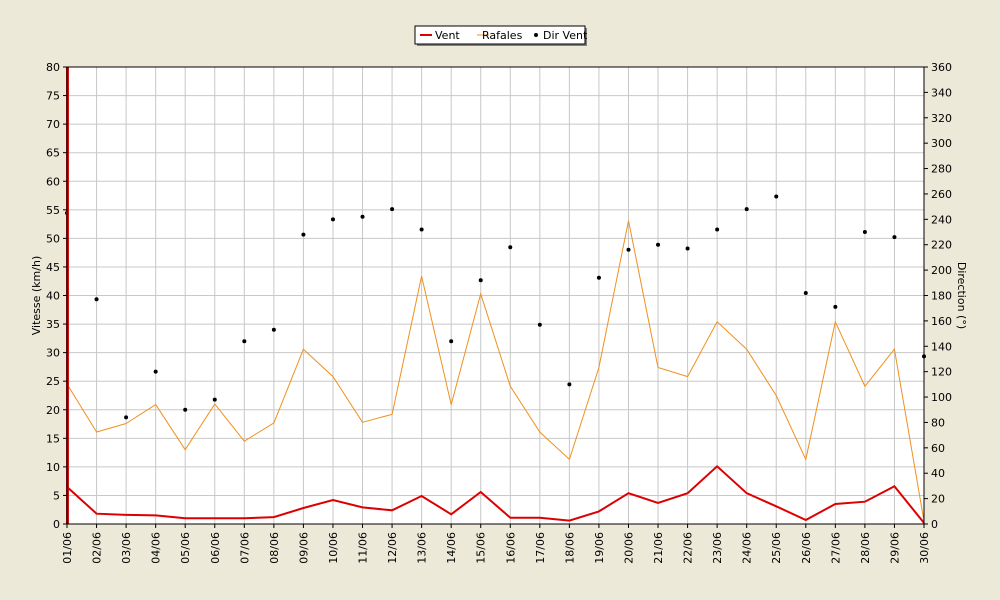  What do you see at coordinates (747, 548) in the screenshot?
I see `x-tick-label: 24/06` at bounding box center [747, 548].